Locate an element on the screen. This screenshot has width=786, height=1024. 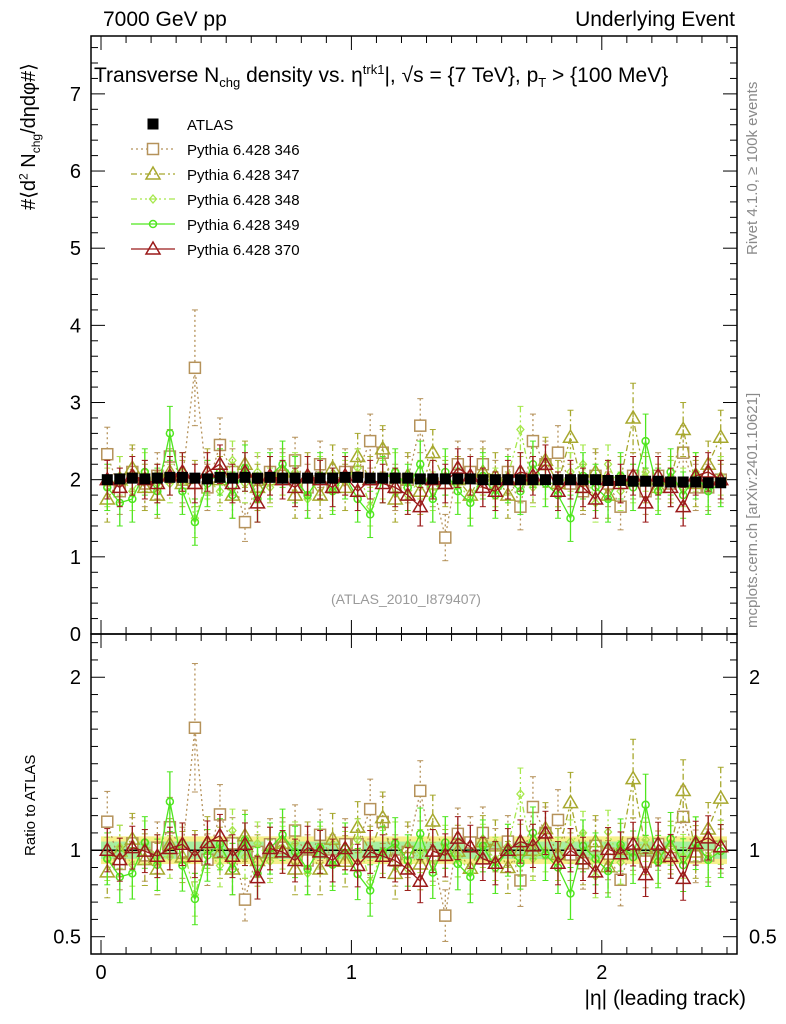
rivet-version-text: Rivet 4.1.0, ≥ 100k events is located at coordinates (752, 168).